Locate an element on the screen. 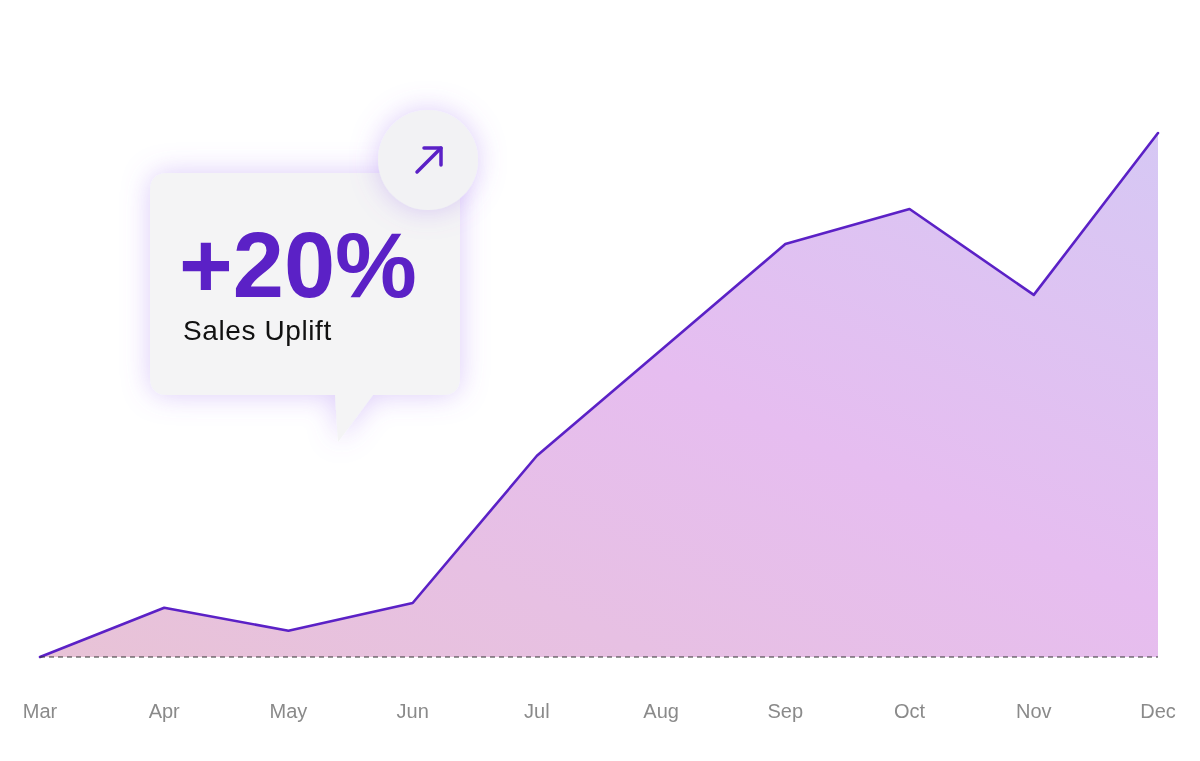  annotation: +20% is located at coordinates (298, 265).